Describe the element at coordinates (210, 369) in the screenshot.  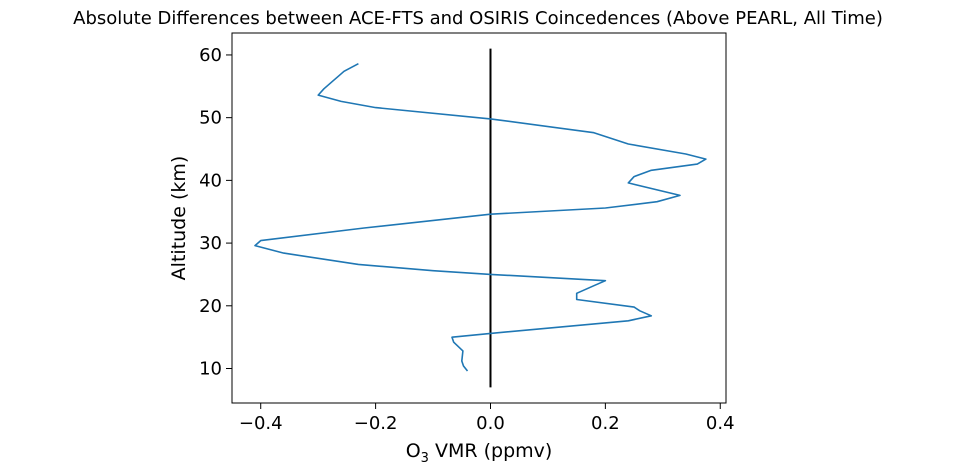
I see `y-tick-label: 10` at that location.